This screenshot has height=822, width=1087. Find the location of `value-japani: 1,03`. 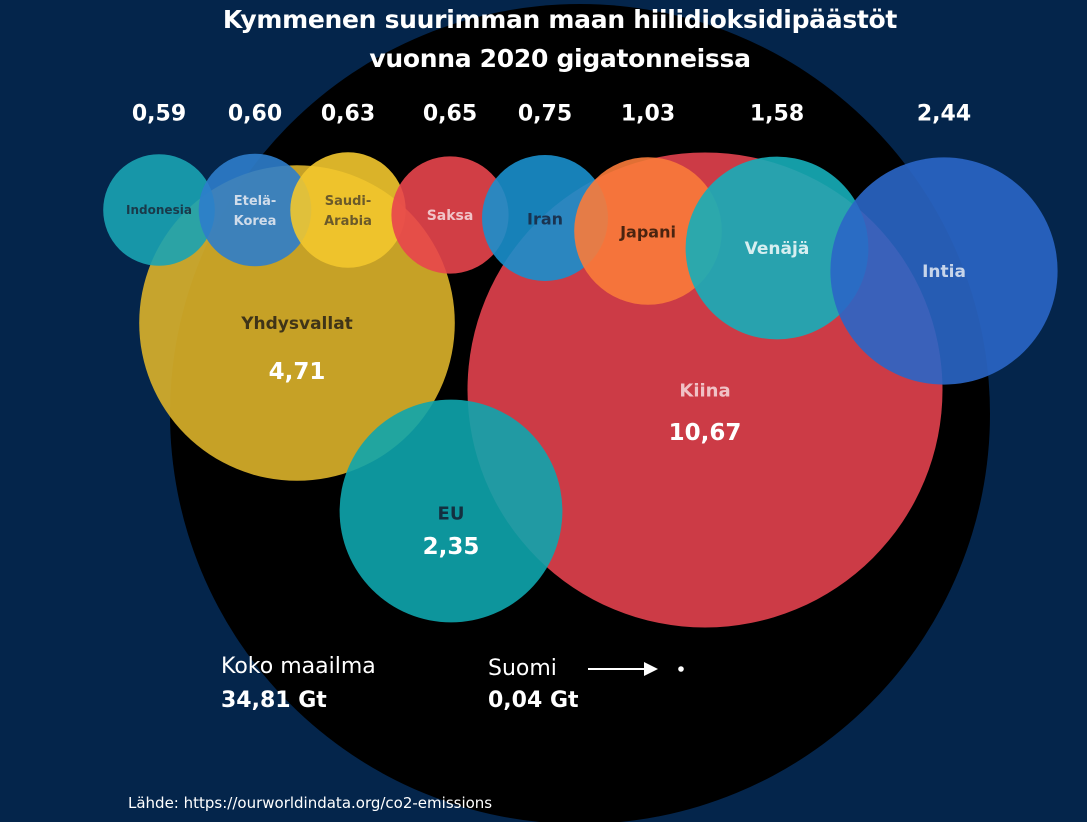

value-japani: 1,03 is located at coordinates (648, 114).